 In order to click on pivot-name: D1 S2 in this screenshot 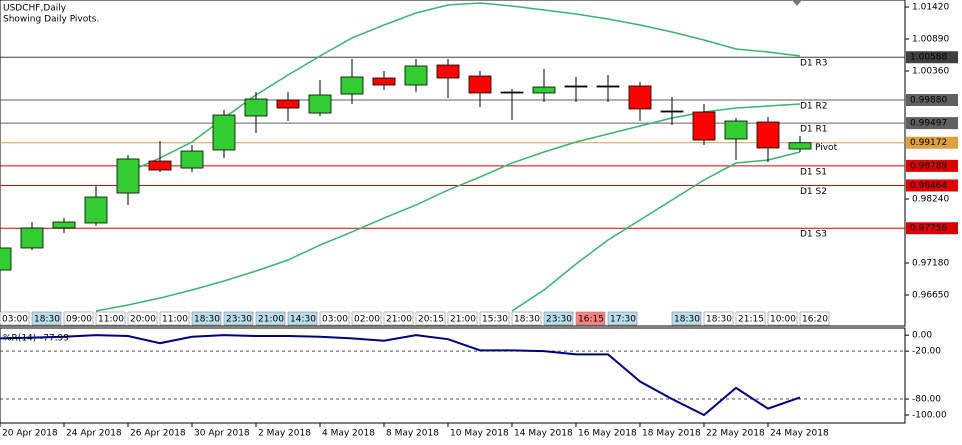, I will do `click(813, 192)`.